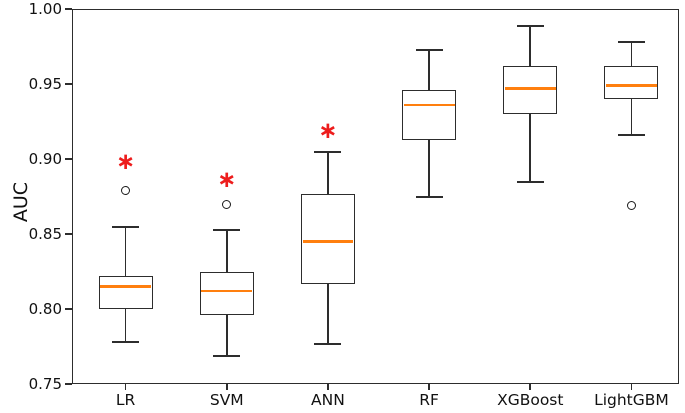 Image resolution: width=685 pixels, height=413 pixels. I want to click on x-tick-label-svm: SVM, so click(226, 400).